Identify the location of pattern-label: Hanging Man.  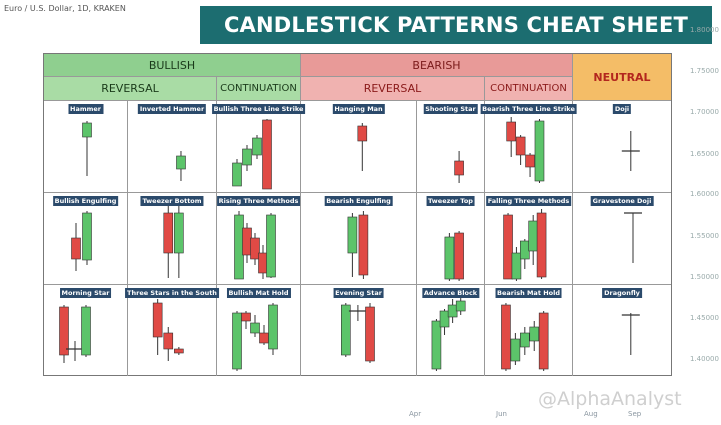
(358, 109).